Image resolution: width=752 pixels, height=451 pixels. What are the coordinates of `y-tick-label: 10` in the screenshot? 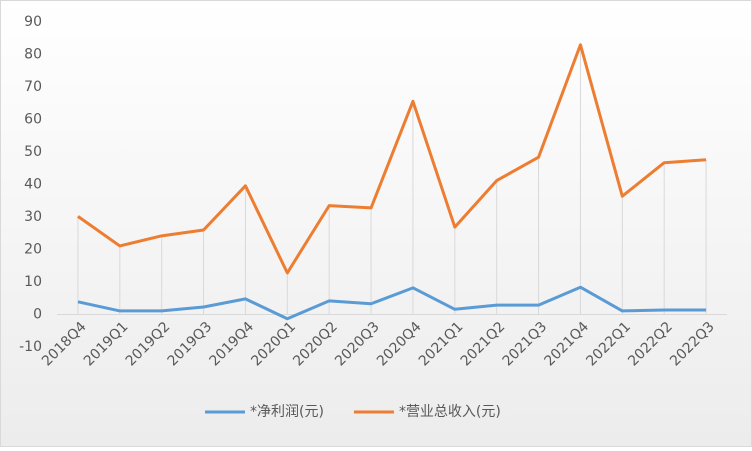 It's located at (33, 282).